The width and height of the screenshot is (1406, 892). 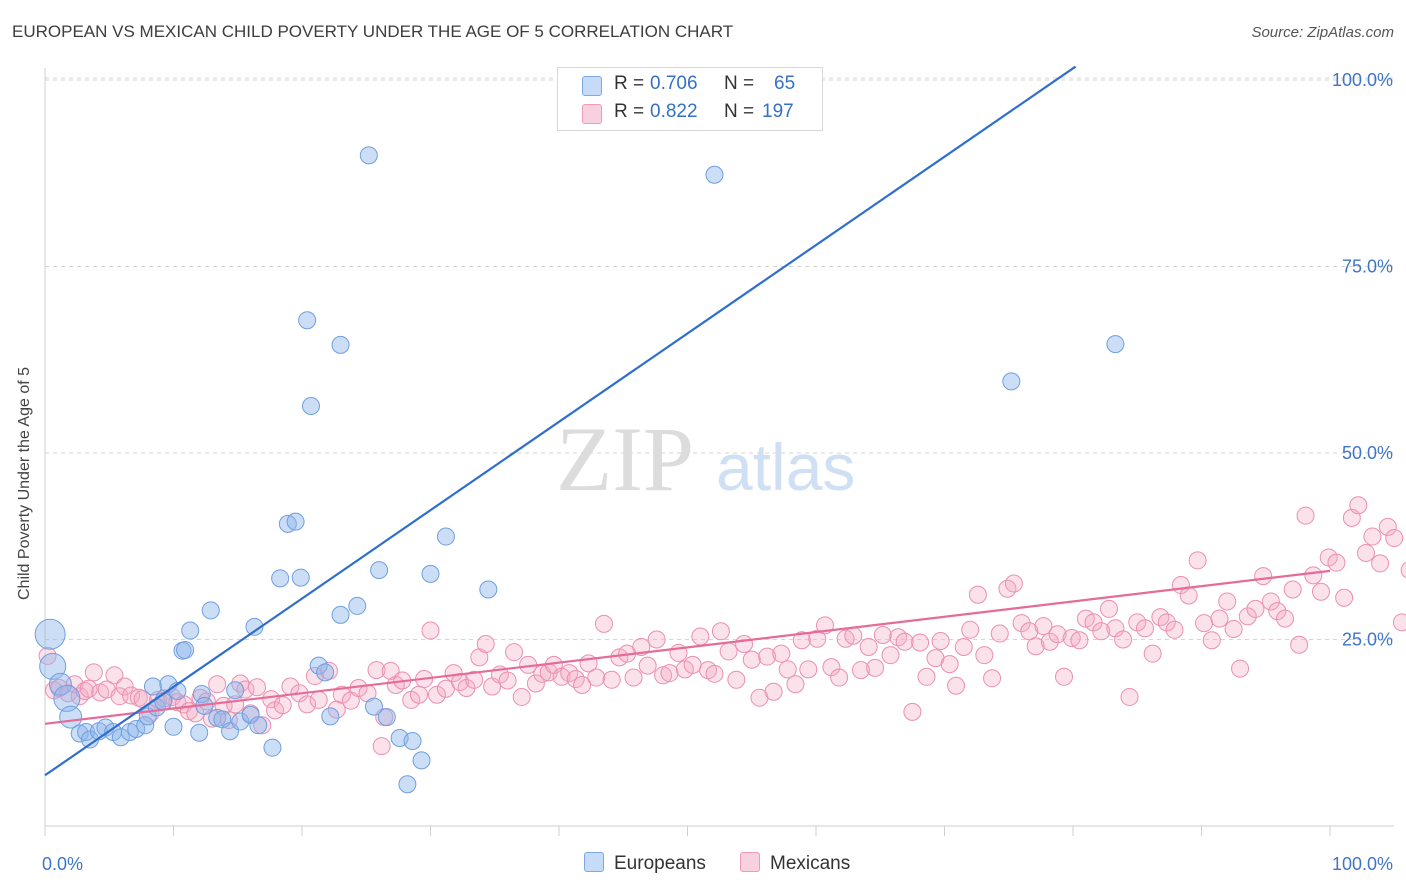 What do you see at coordinates (674, 83) in the screenshot?
I see `r-value: 0.706` at bounding box center [674, 83].